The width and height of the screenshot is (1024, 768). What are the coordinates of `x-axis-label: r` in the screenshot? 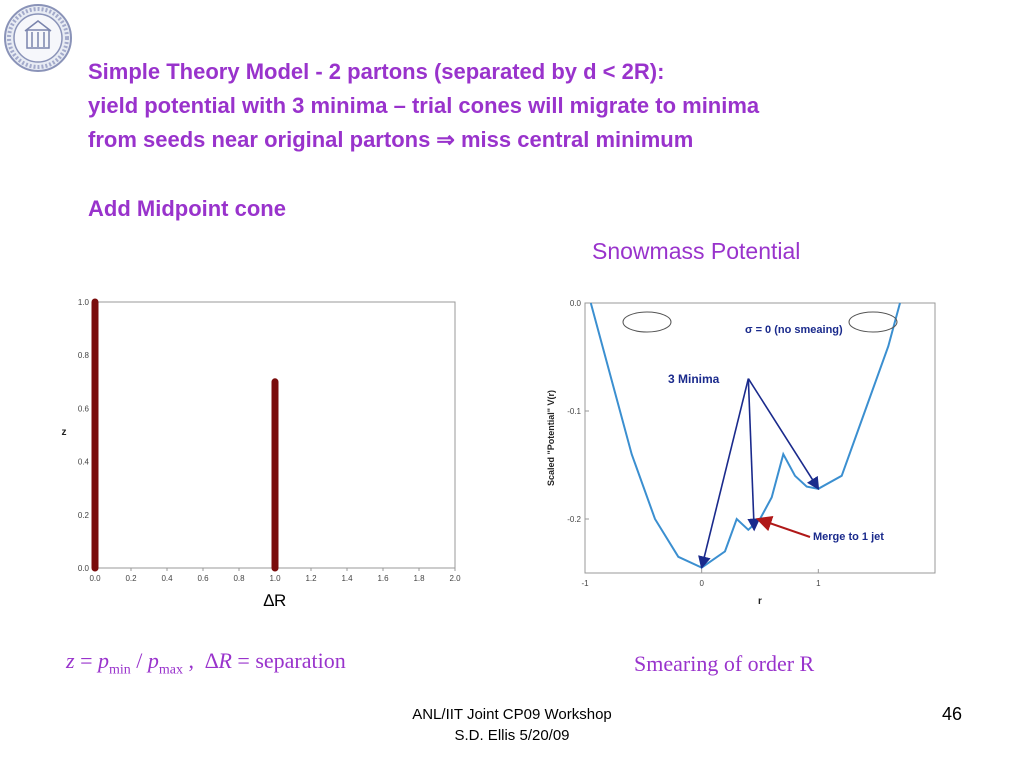 It's located at (760, 601).